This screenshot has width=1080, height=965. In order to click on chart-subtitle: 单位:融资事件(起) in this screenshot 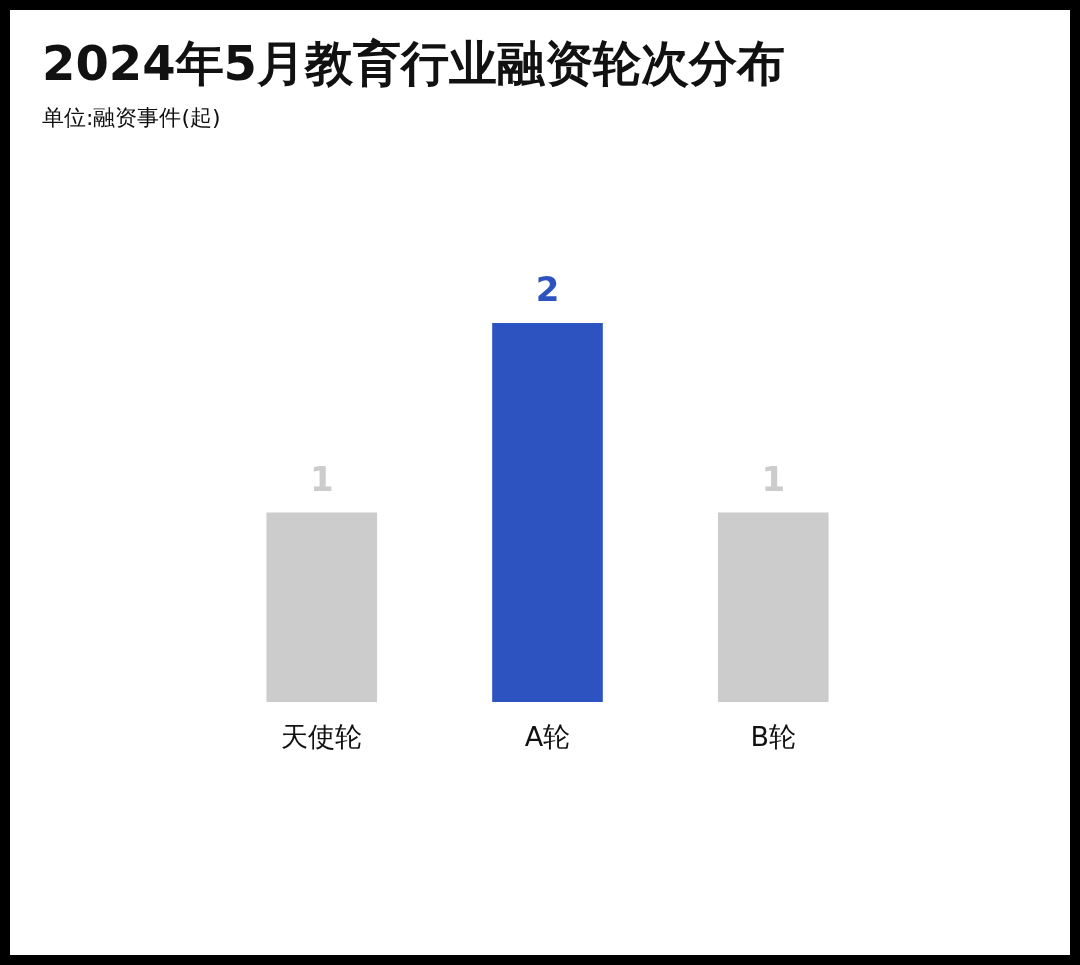, I will do `click(131, 117)`.